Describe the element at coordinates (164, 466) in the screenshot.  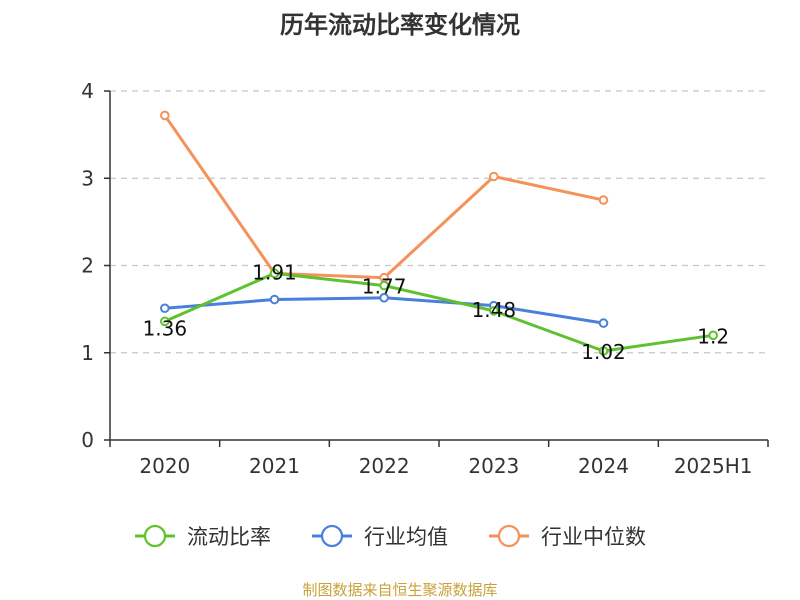
I see `x-tick-label: 2020` at that location.